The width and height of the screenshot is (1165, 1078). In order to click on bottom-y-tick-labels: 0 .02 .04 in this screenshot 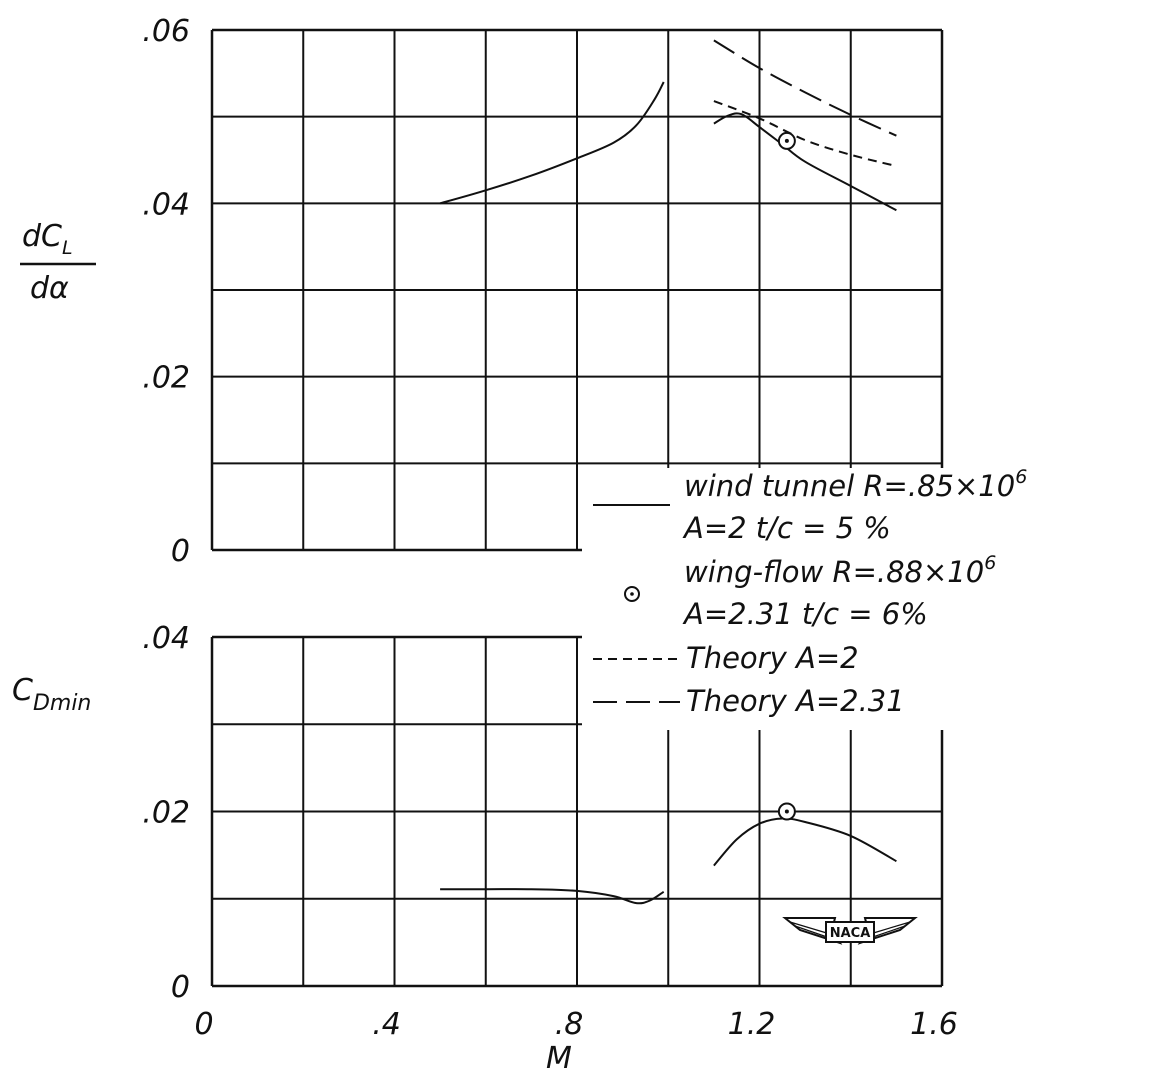, I will do `click(166, 813)`.